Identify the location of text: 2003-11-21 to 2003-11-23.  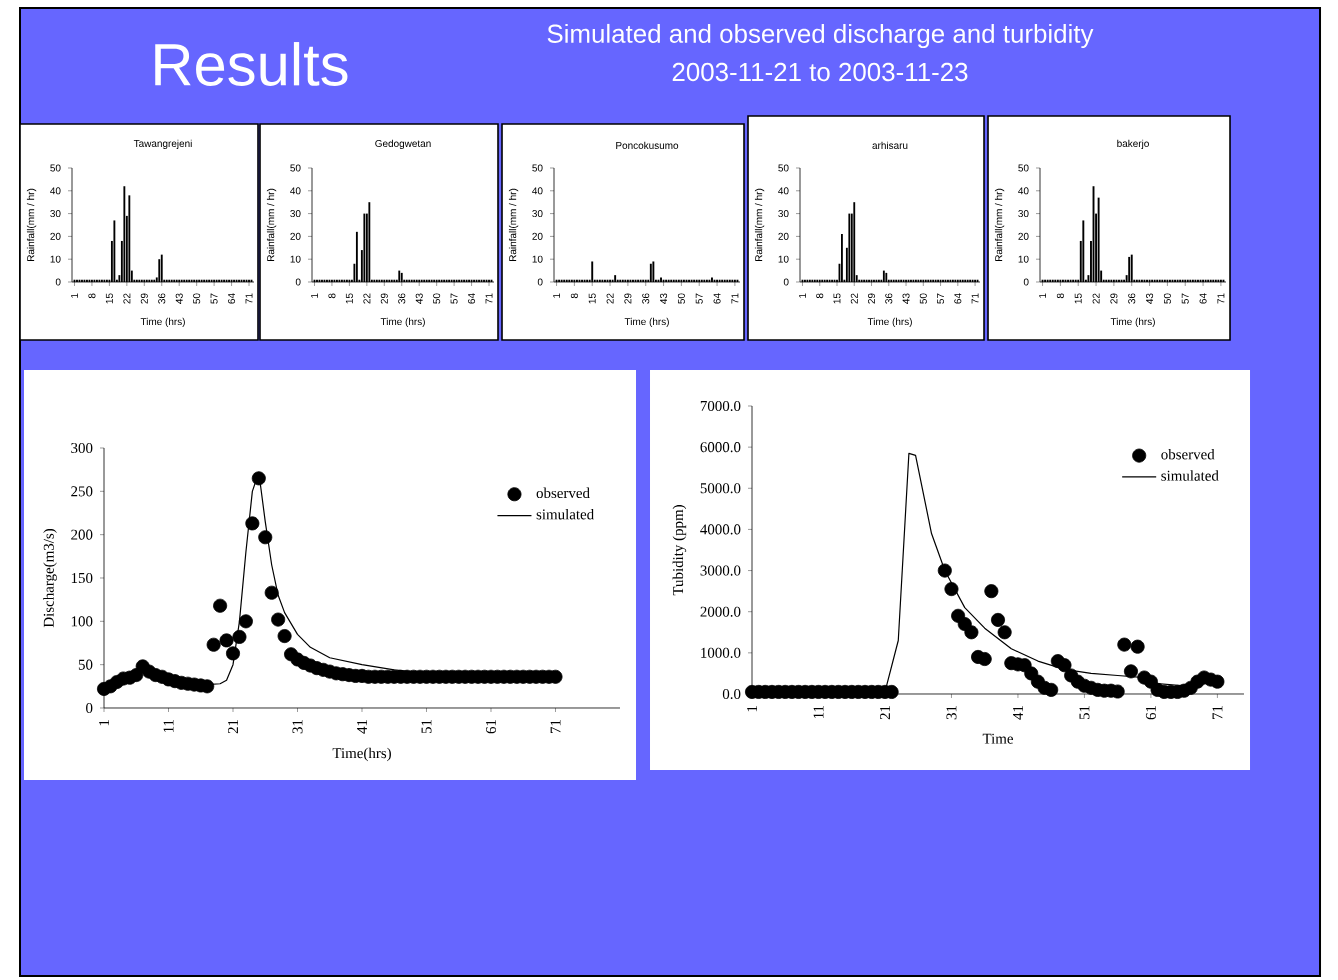
(820, 72).